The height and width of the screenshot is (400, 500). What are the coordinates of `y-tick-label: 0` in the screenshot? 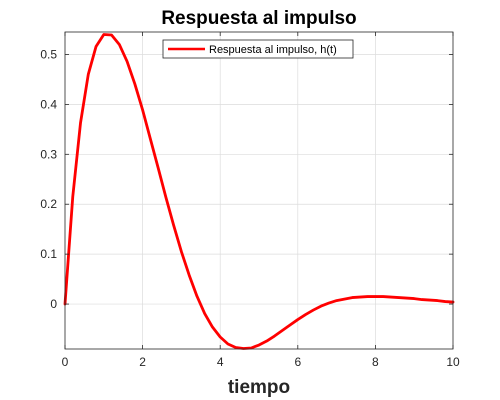 It's located at (53, 304).